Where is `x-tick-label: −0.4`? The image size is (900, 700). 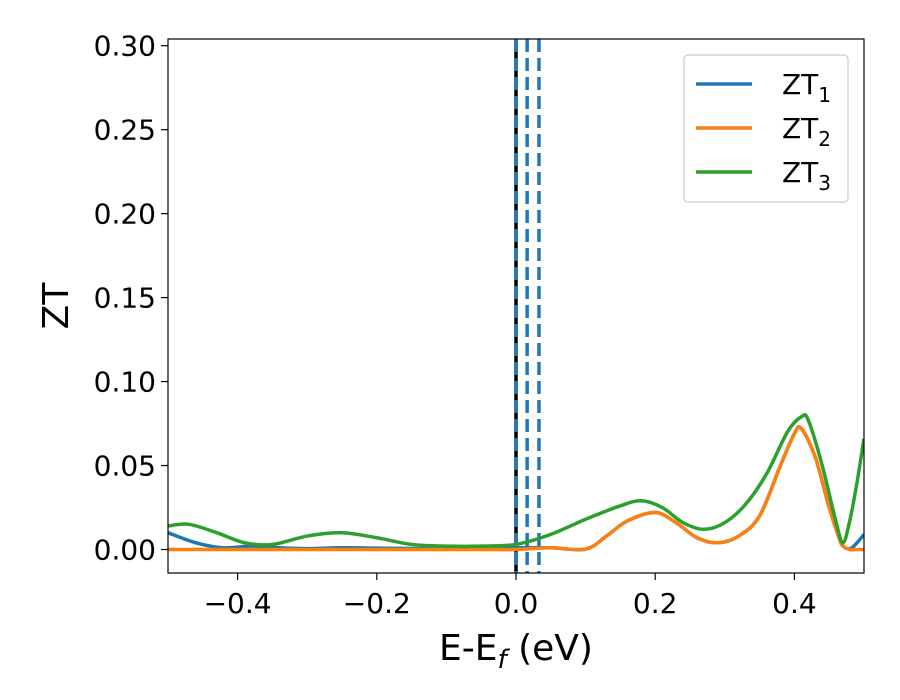 x-tick-label: −0.4 is located at coordinates (238, 603).